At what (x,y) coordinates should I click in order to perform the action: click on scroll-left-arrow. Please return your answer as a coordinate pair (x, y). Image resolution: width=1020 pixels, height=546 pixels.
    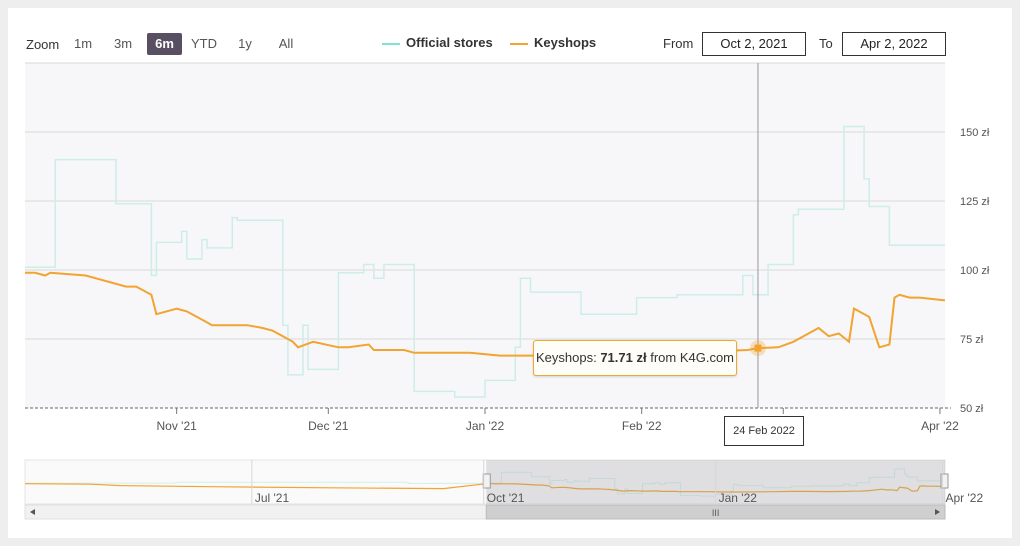
    Looking at the image, I should click on (32, 512).